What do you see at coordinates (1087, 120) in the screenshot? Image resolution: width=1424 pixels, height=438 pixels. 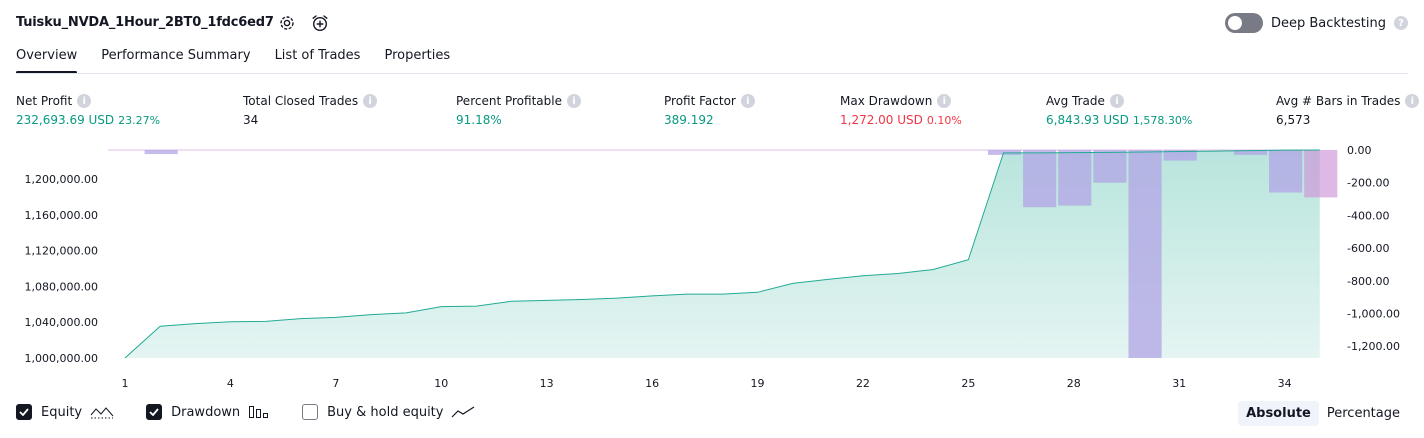 I see `stat-value: 6,843.93 USD` at bounding box center [1087, 120].